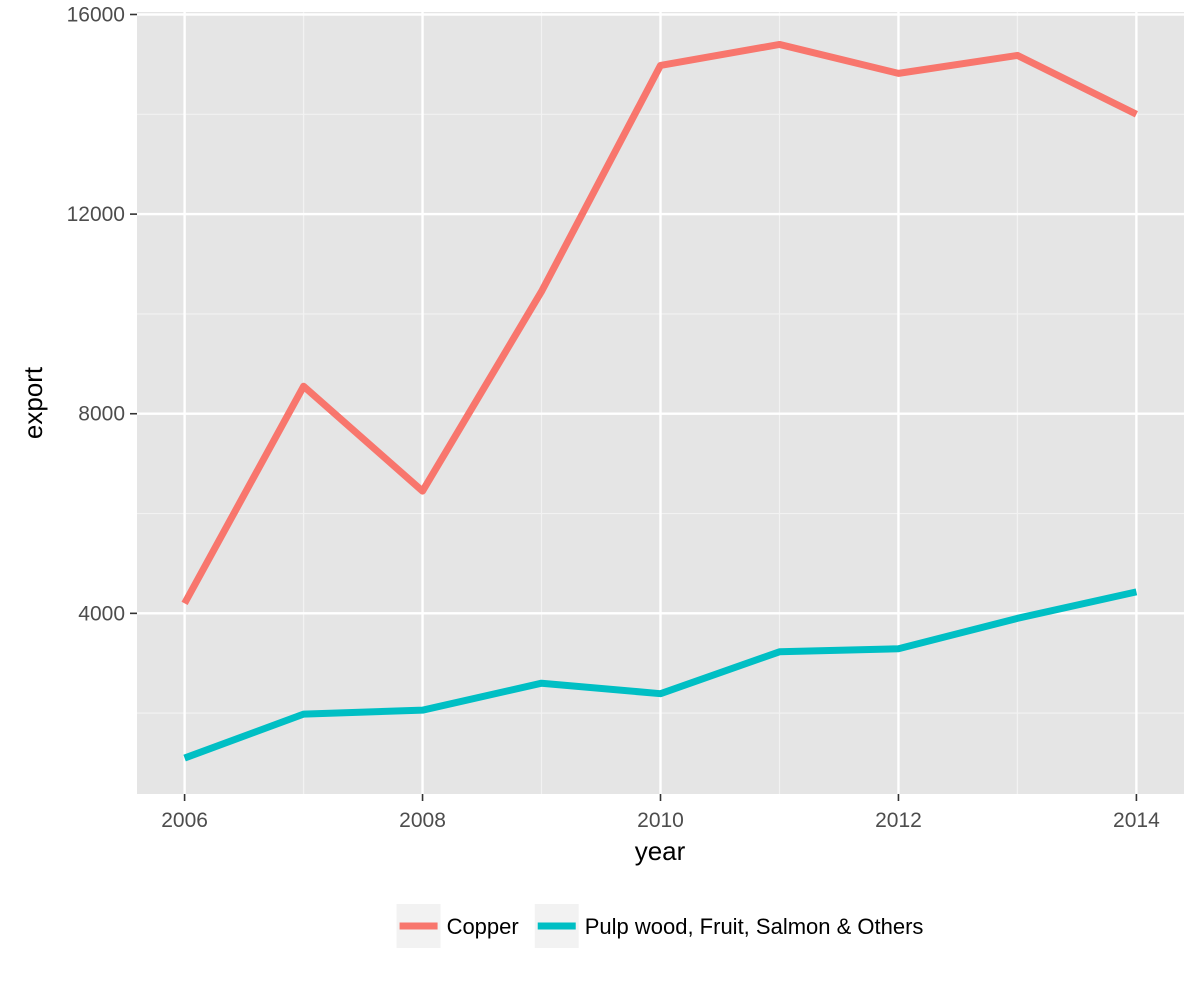 The image size is (1200, 1000). What do you see at coordinates (754, 926) in the screenshot?
I see `legend-label: Pulp wood, Fruit, Salmon & Others` at bounding box center [754, 926].